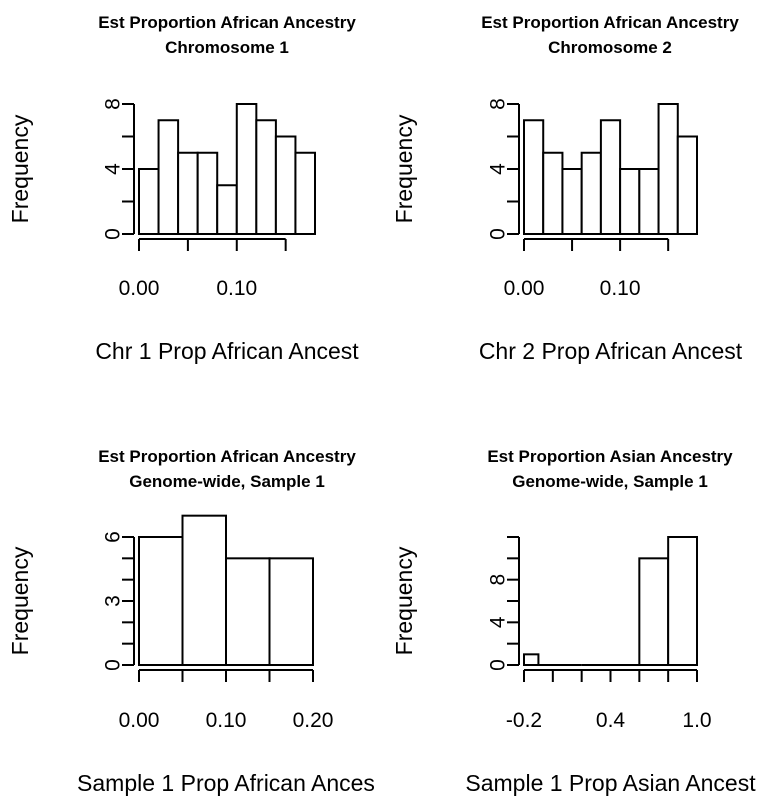 This screenshot has width=773, height=799. Describe the element at coordinates (313, 720) in the screenshot. I see `x-tick-label: 0.20` at that location.